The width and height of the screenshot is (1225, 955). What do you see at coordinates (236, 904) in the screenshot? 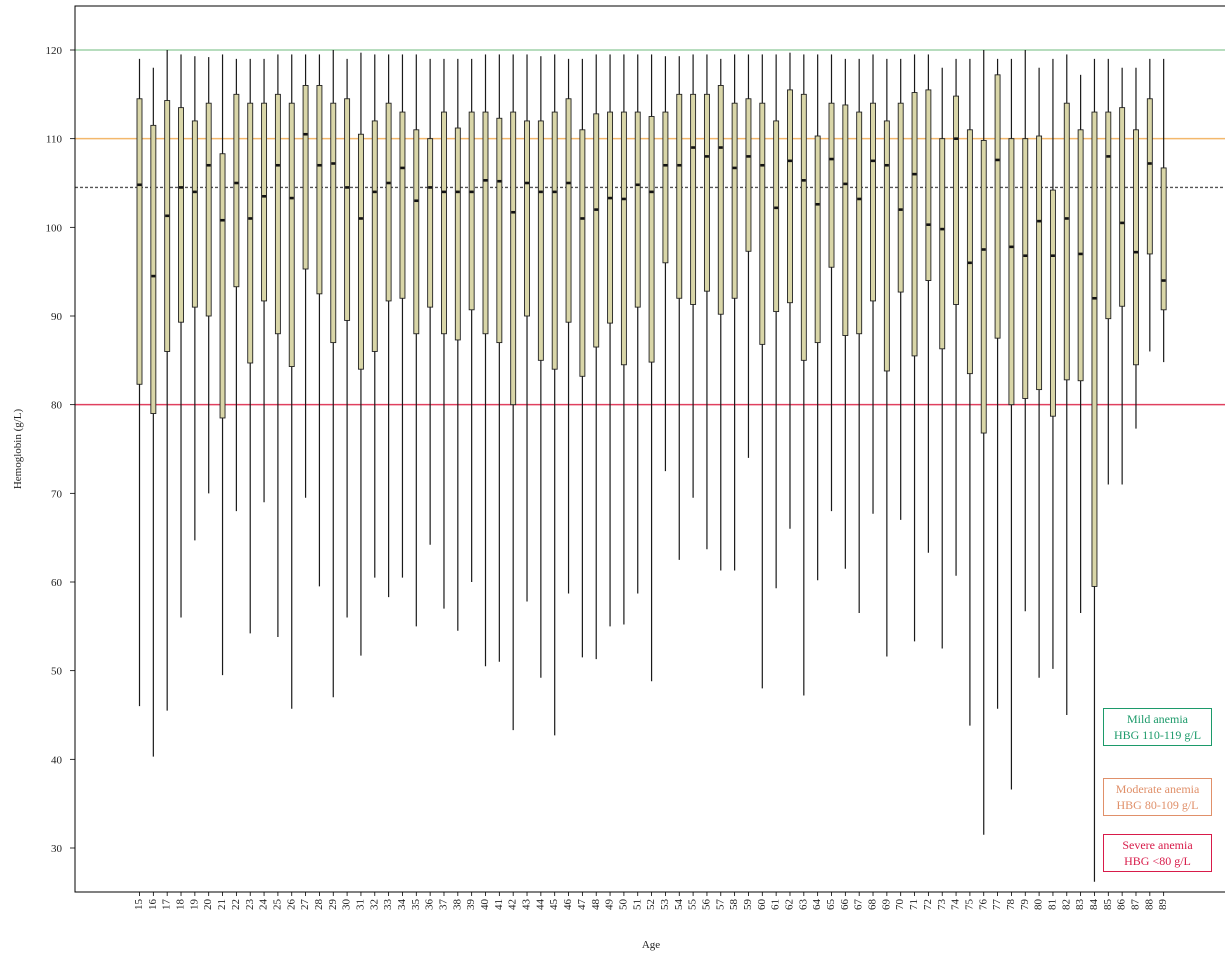
I see `x-tick-label: 22` at bounding box center [236, 904].